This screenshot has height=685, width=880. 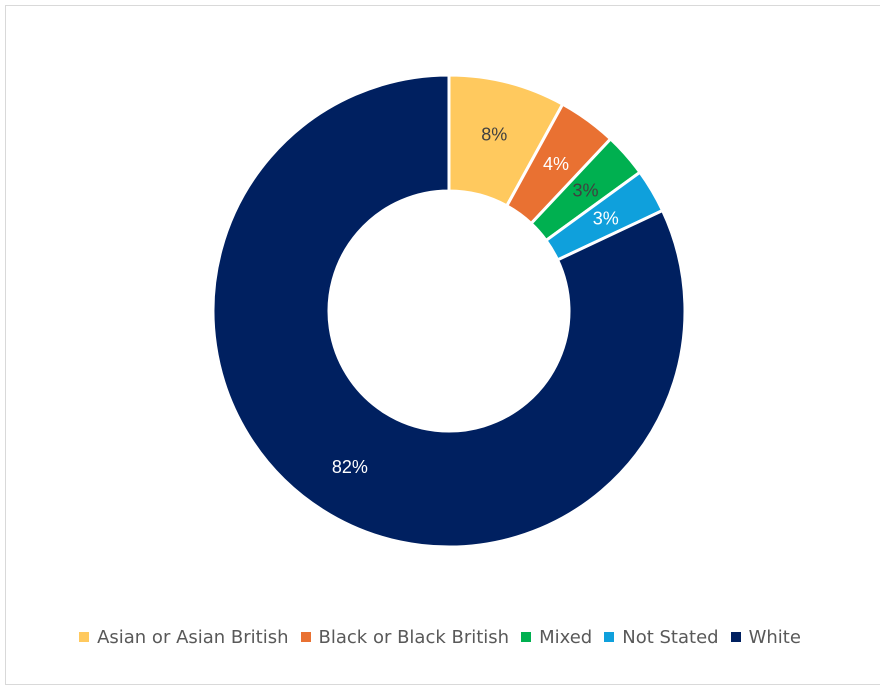 What do you see at coordinates (556, 164) in the screenshot?
I see `data-label-black-or-black-british: 4%` at bounding box center [556, 164].